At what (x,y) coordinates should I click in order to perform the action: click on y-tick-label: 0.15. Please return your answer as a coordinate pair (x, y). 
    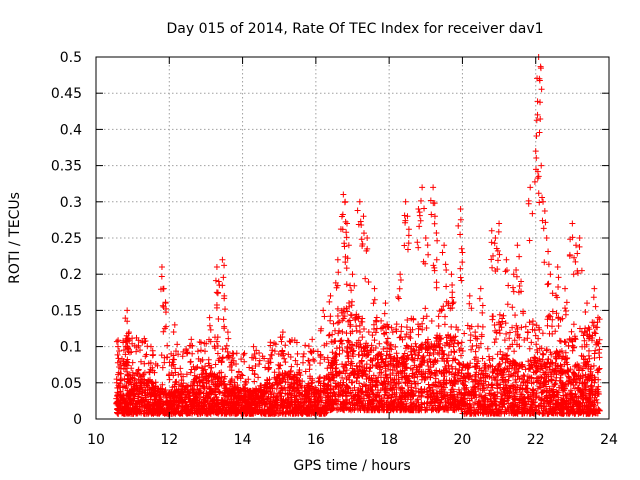
    Looking at the image, I should click on (66, 311).